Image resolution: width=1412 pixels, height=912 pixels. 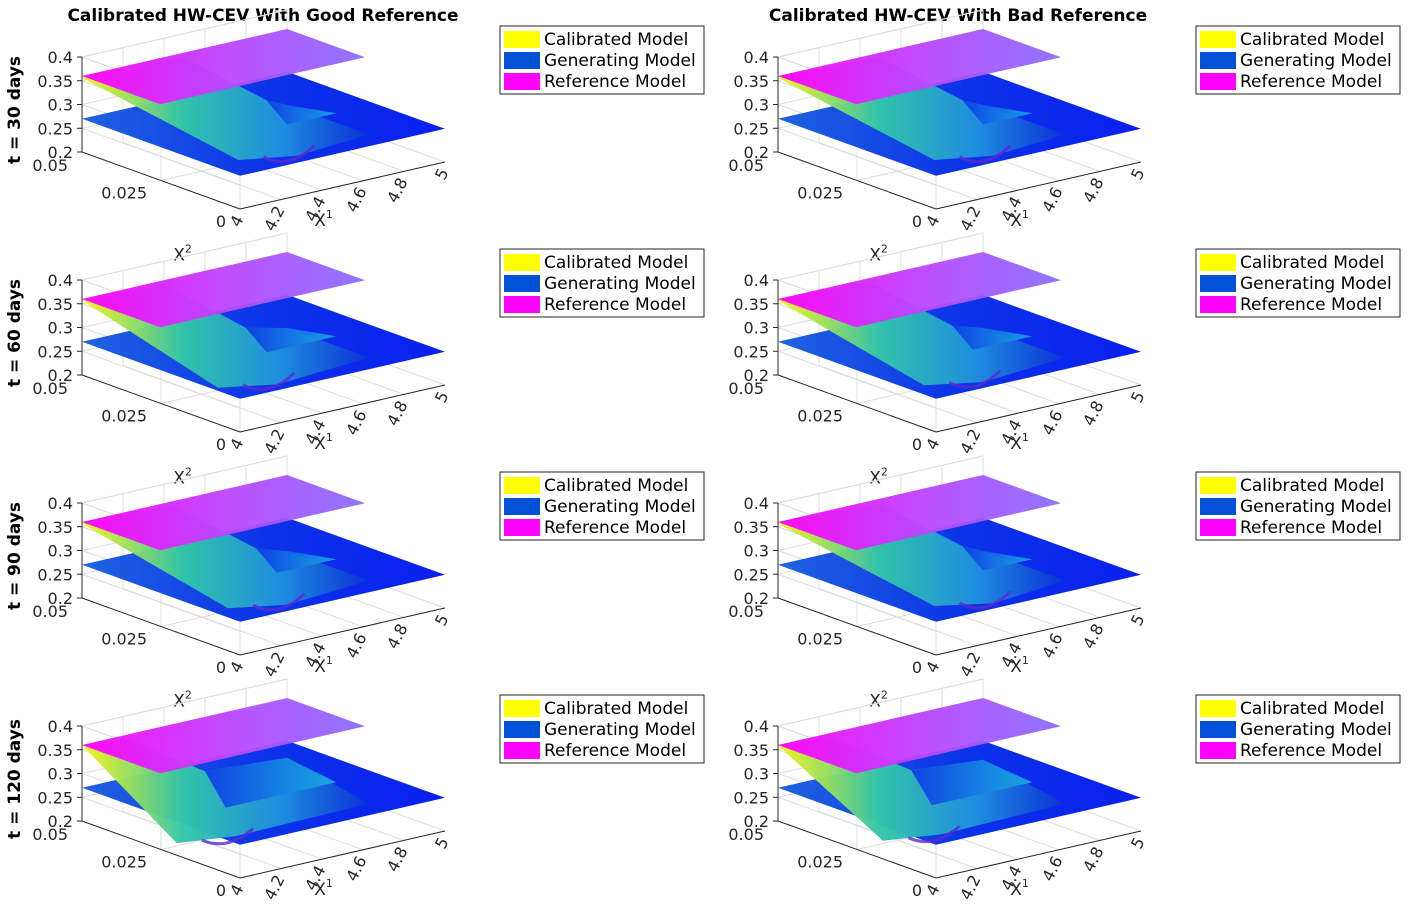 I want to click on grid-line, so click(x=184, y=702).